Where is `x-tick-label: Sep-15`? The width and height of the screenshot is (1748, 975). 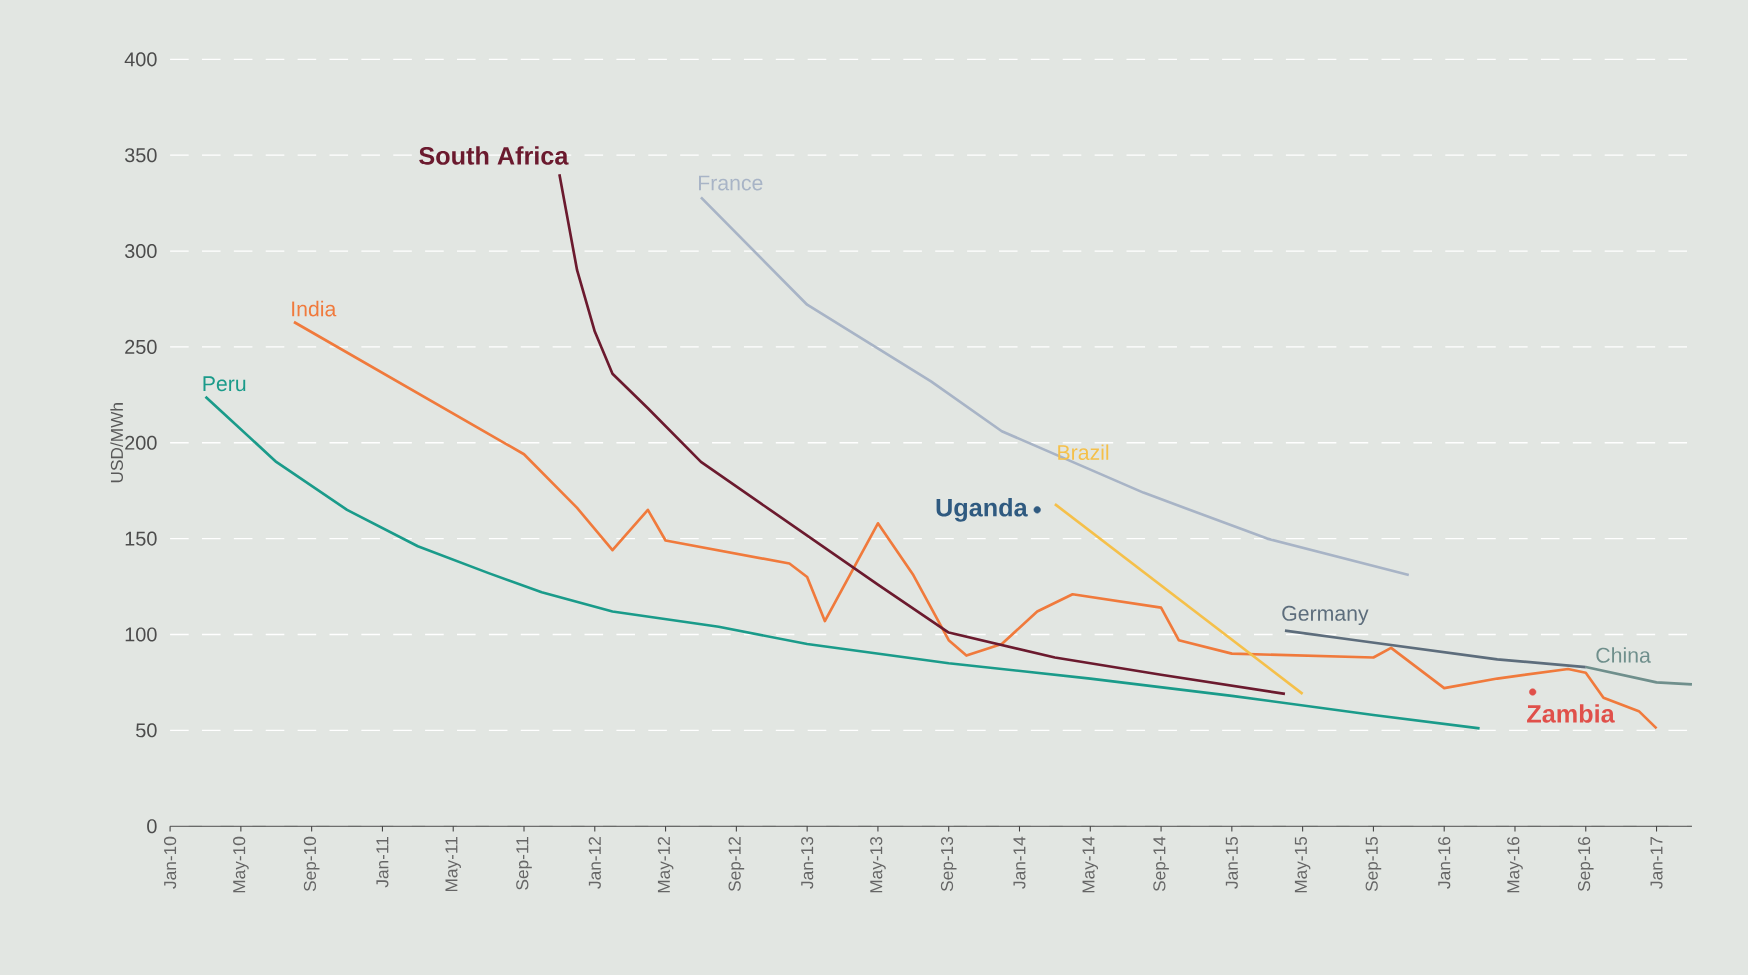 x-tick-label: Sep-15 is located at coordinates (1373, 864).